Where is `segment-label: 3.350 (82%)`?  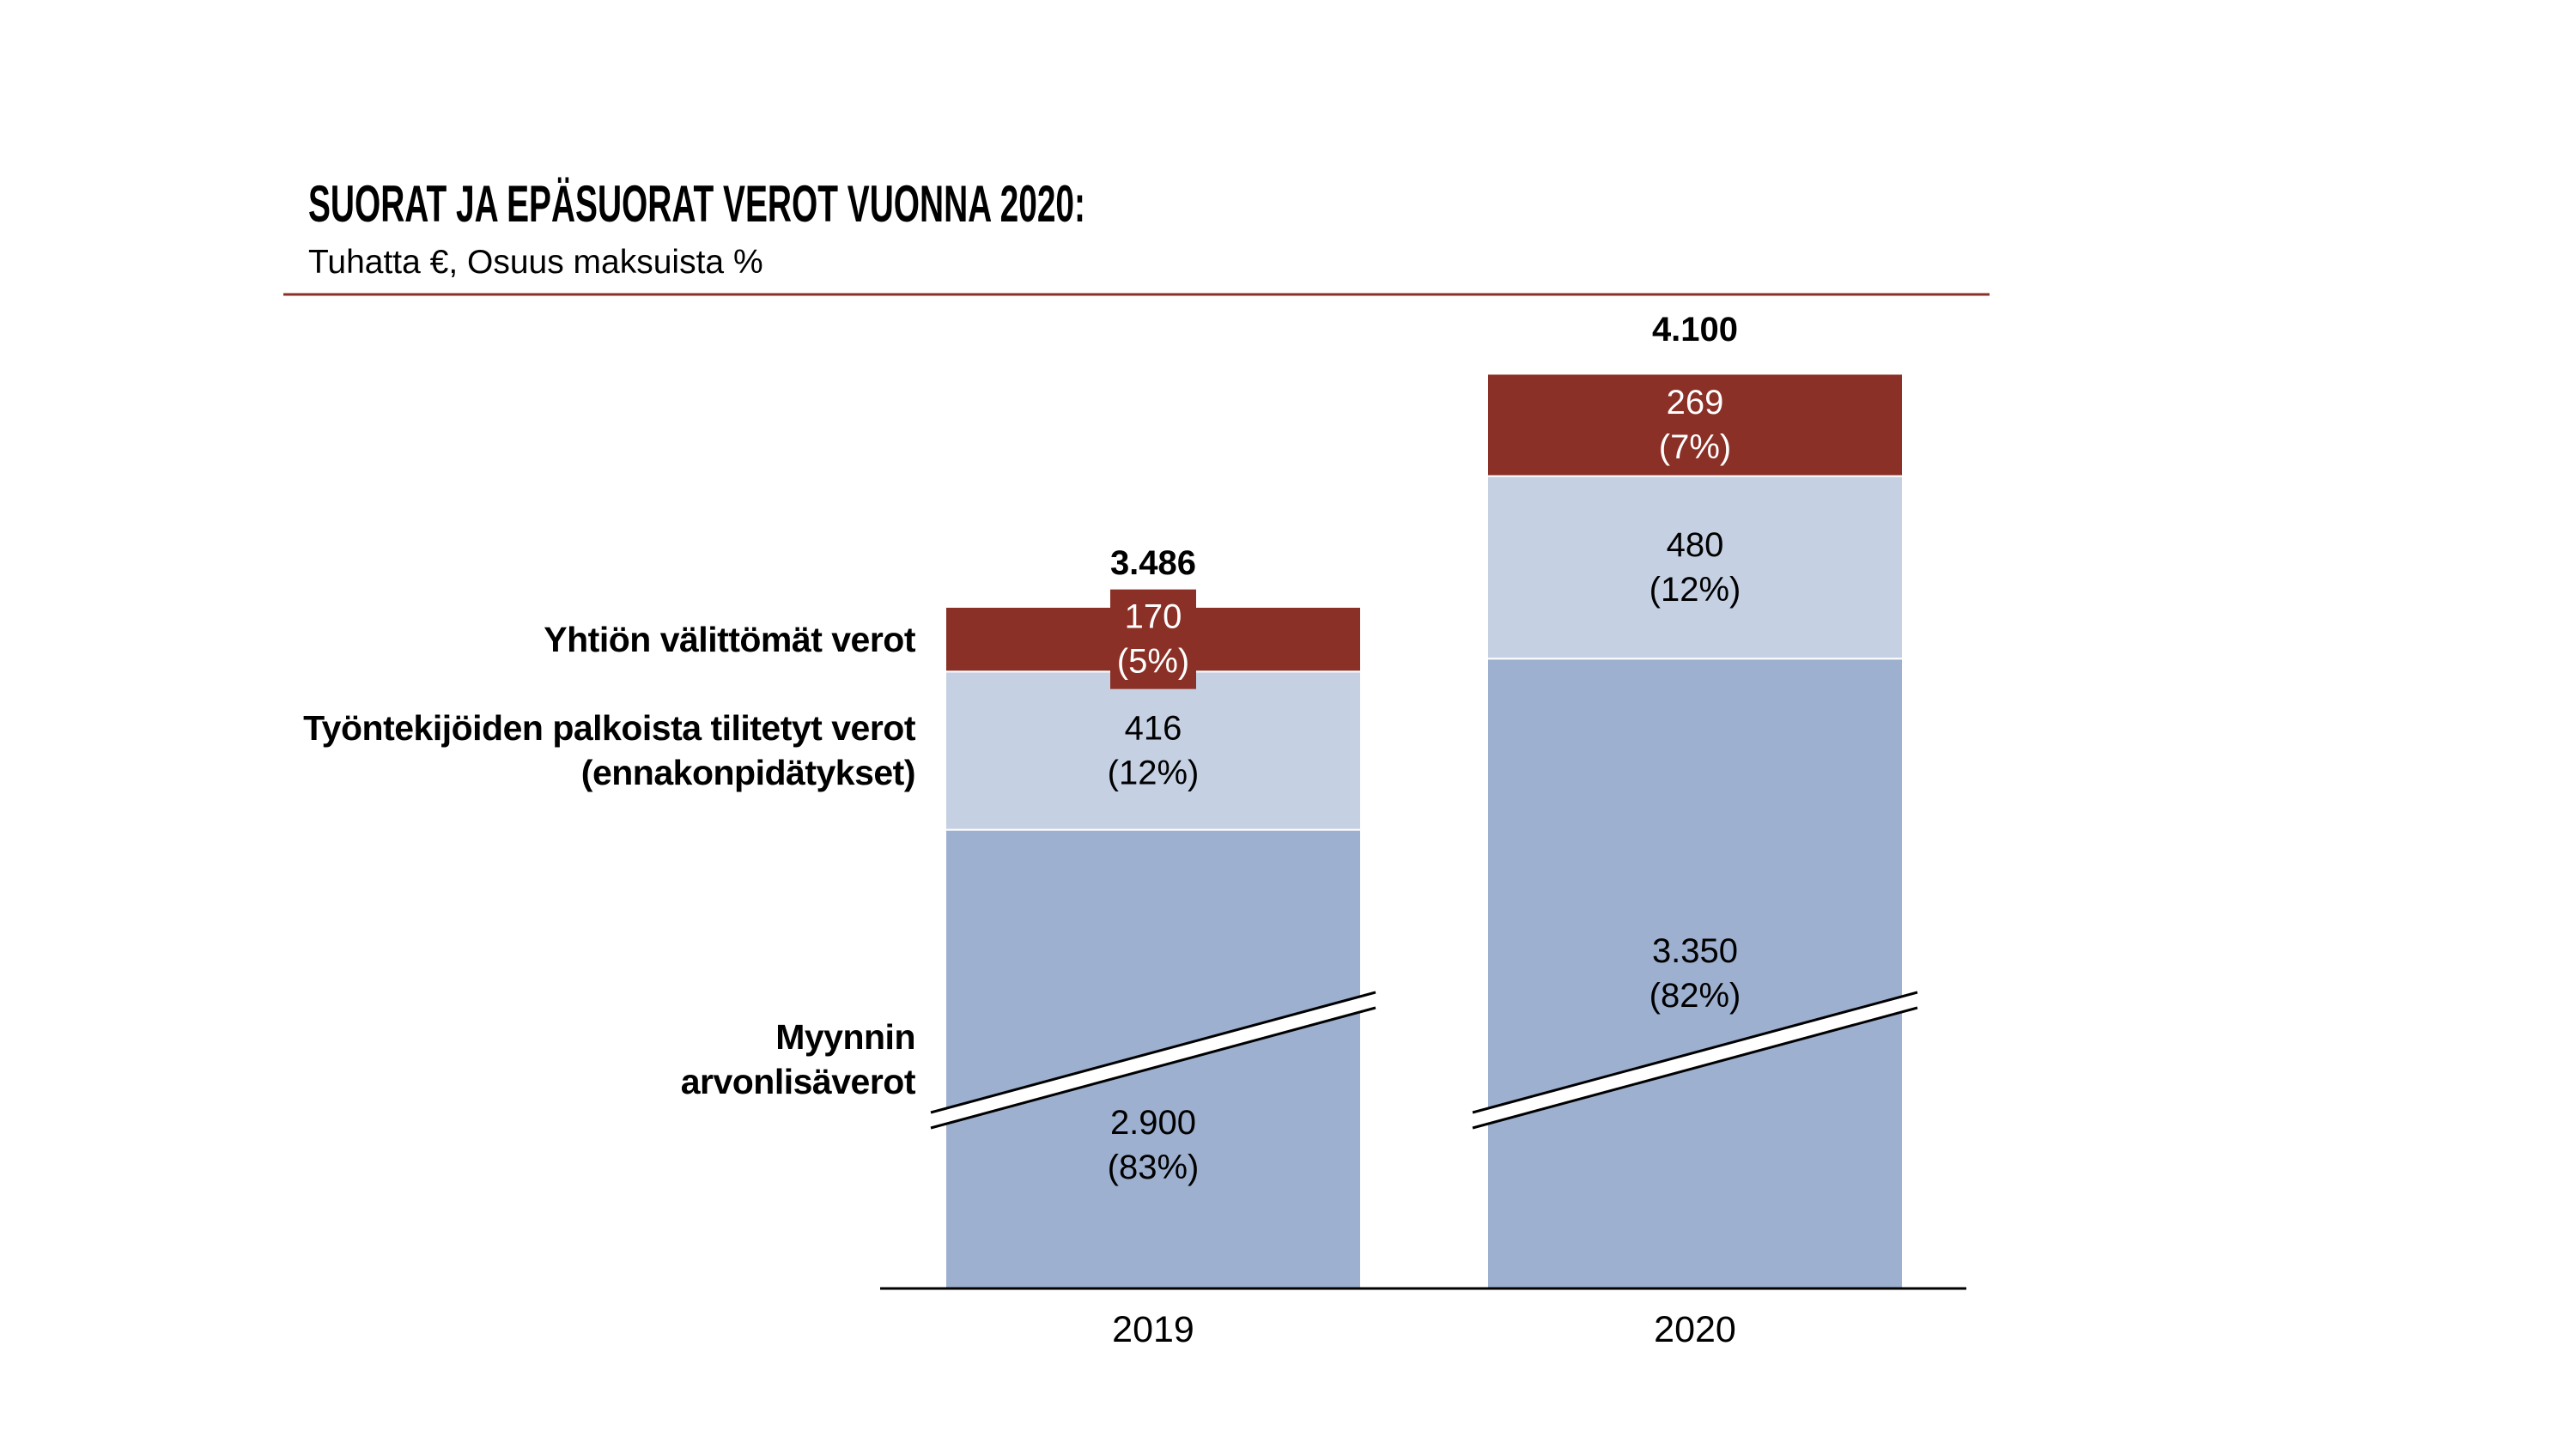 segment-label: 3.350 (82%) is located at coordinates (1695, 973).